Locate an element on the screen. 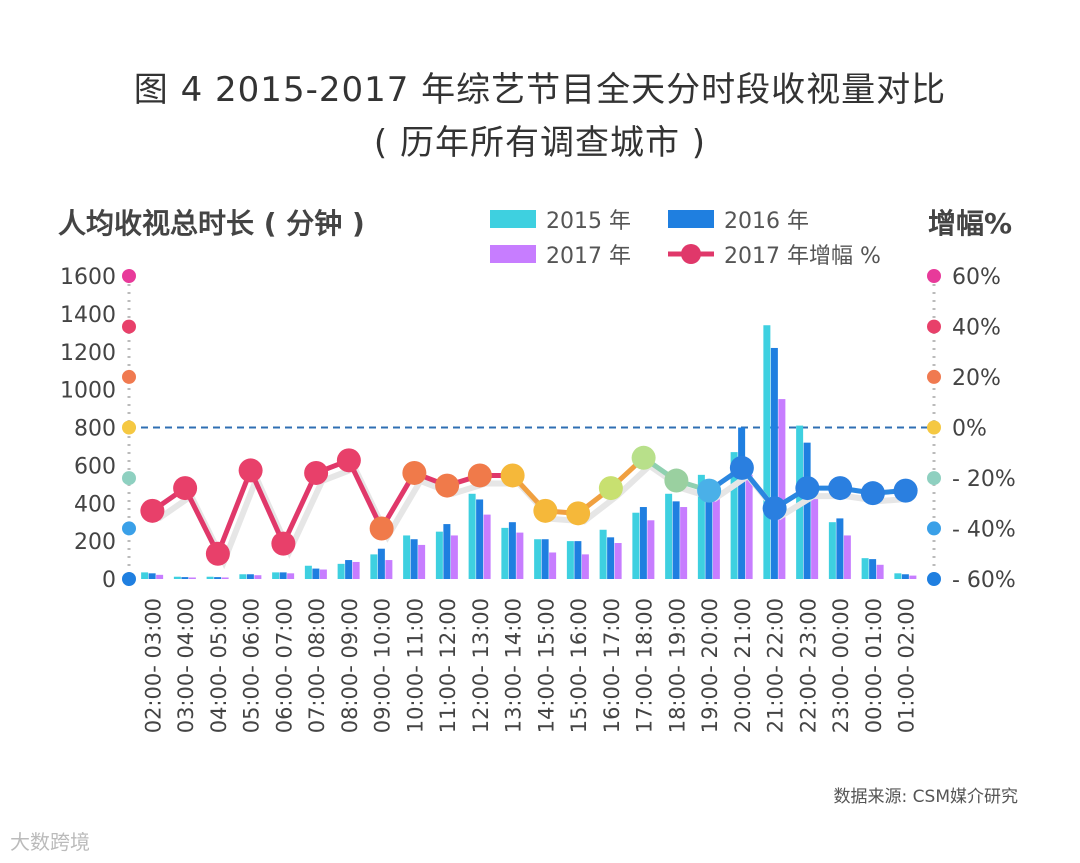  source-note: 数据来源: CSM媒介研究 is located at coordinates (925, 797).